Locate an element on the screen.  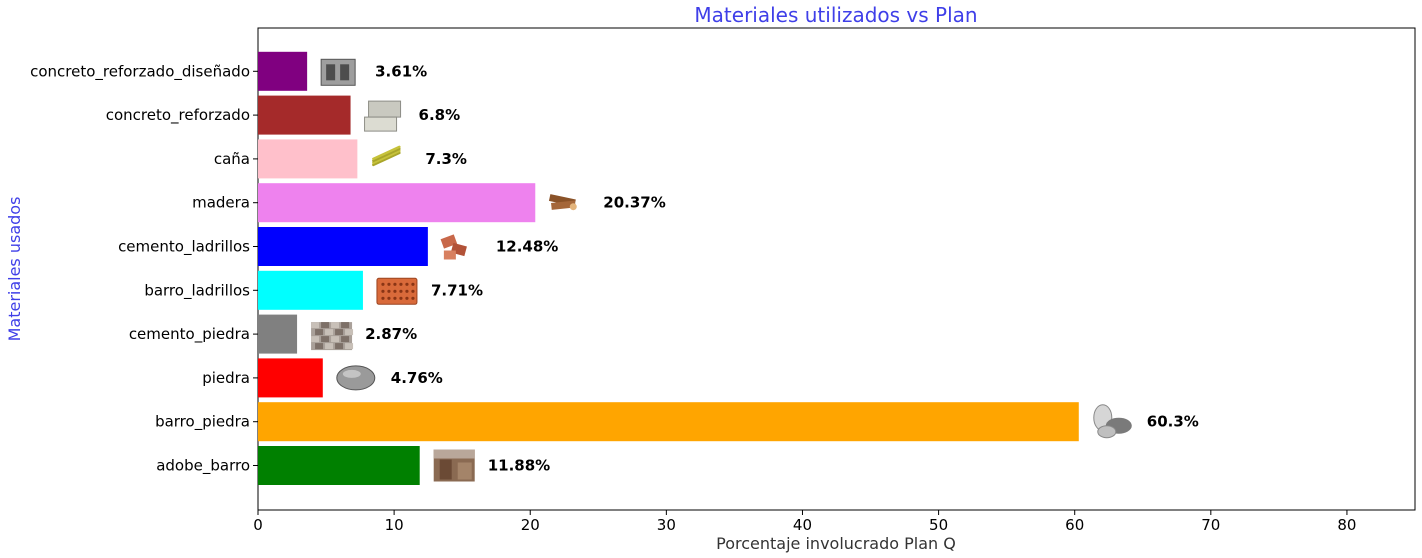
x-tick-label: 10 is located at coordinates (394, 525).